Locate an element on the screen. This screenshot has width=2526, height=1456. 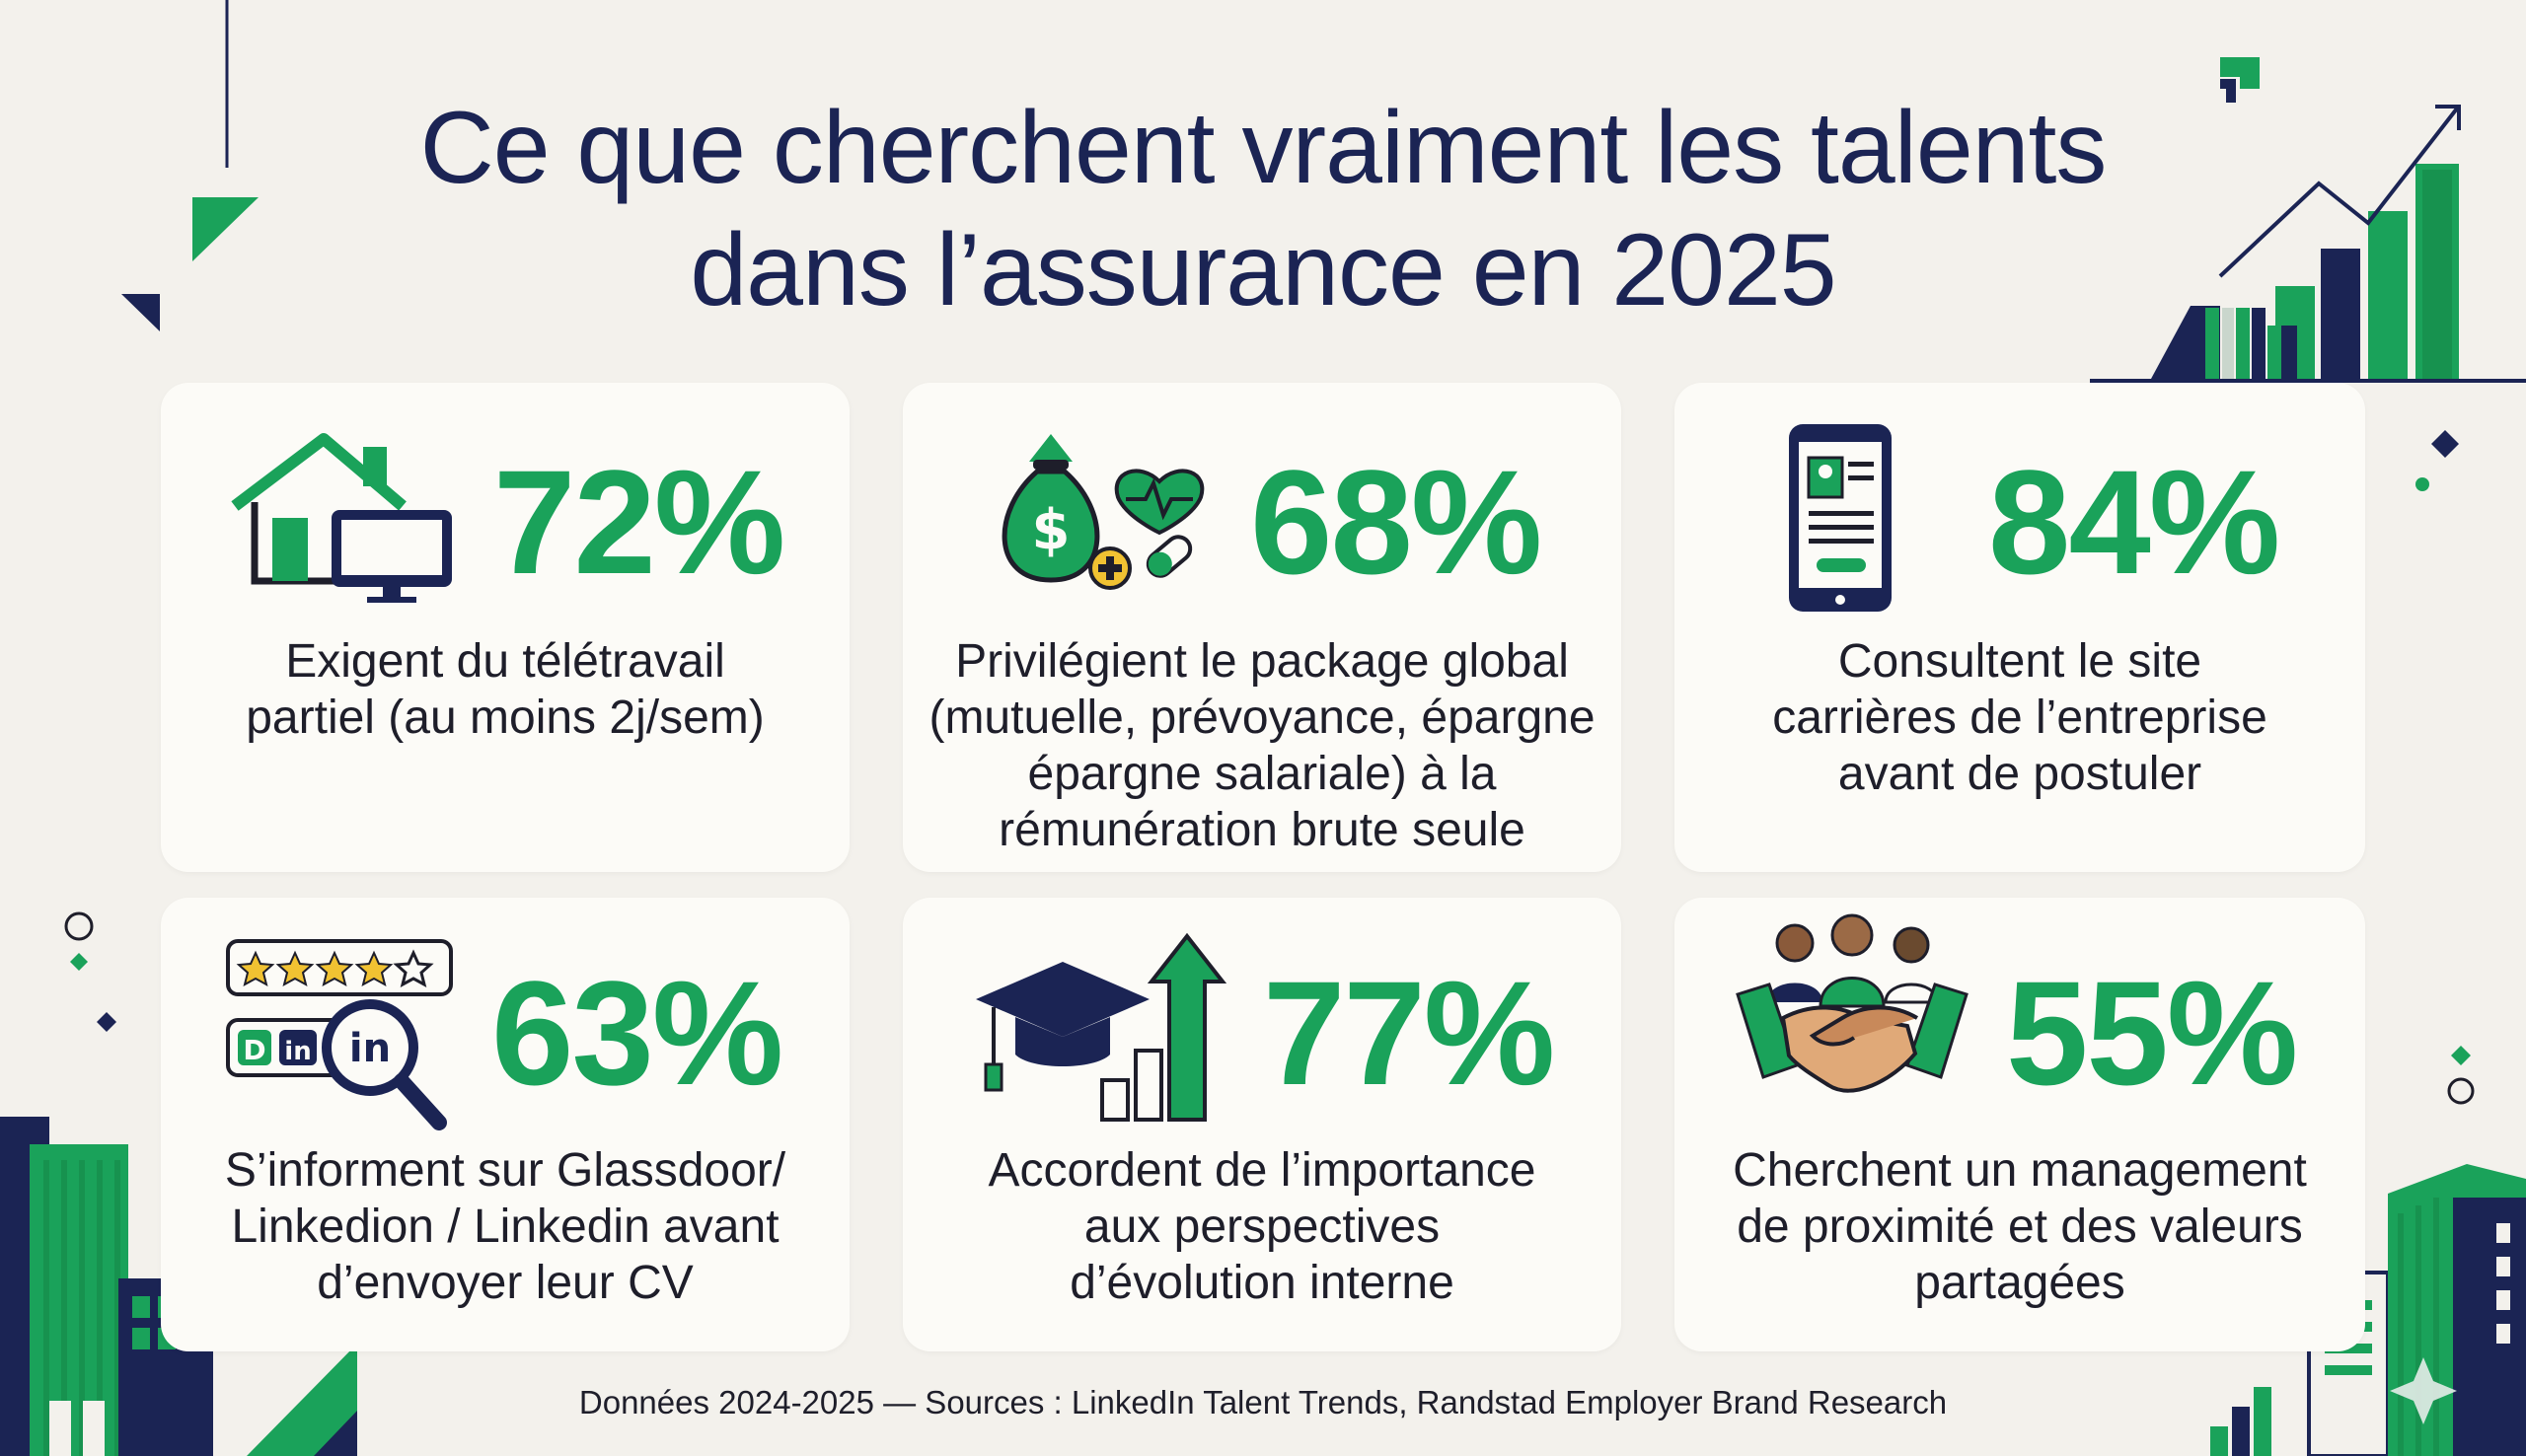
desc-line: (mutuelle, prévoyance, épargne is located at coordinates (1262, 718).